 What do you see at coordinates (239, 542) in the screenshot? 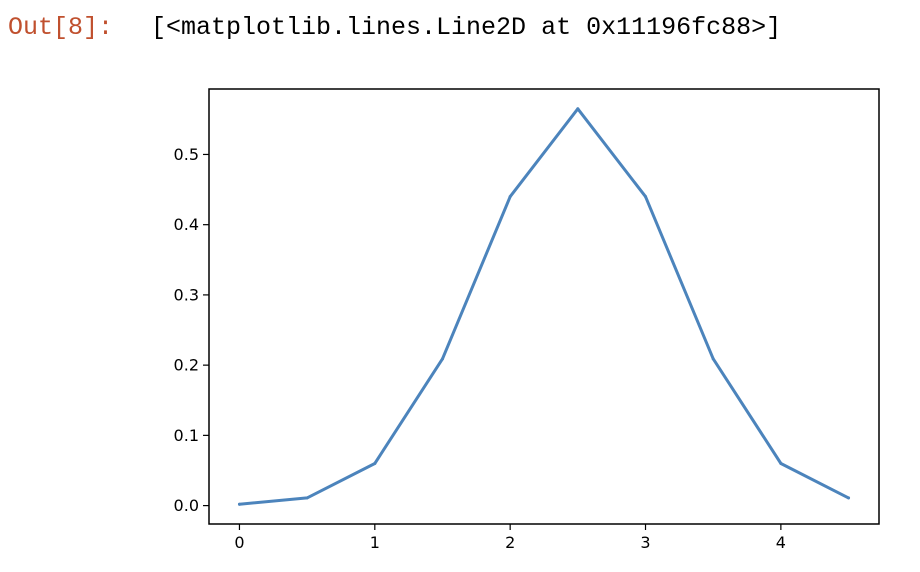
I see `x-tick-label: 0` at bounding box center [239, 542].